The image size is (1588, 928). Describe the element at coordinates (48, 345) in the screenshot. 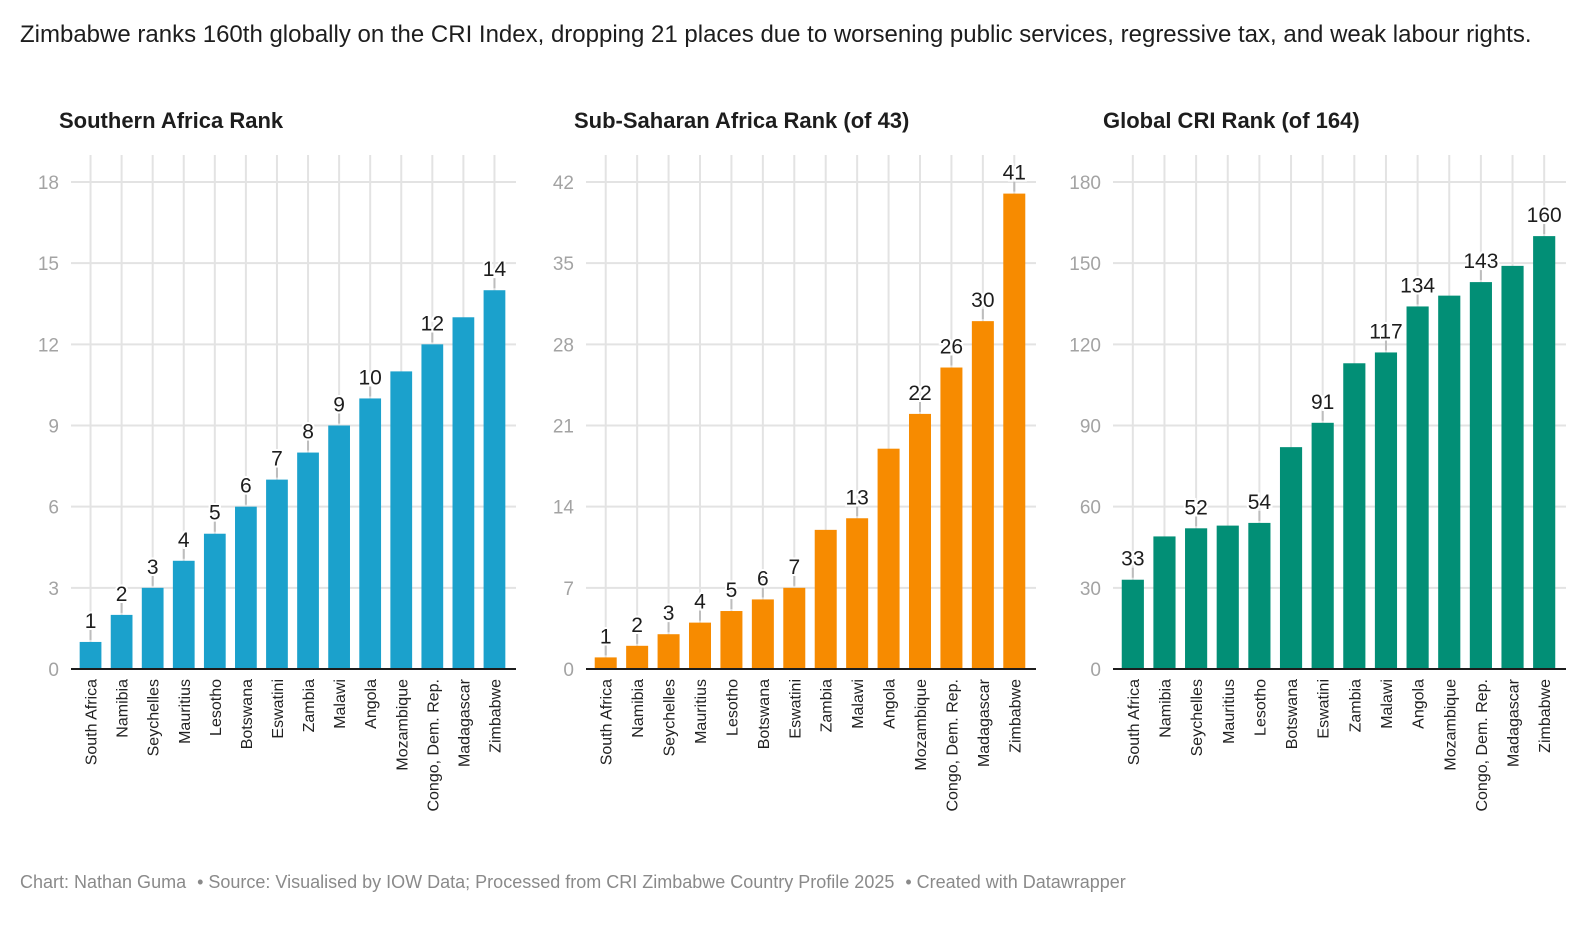

I see `y-tick-label: 12` at that location.